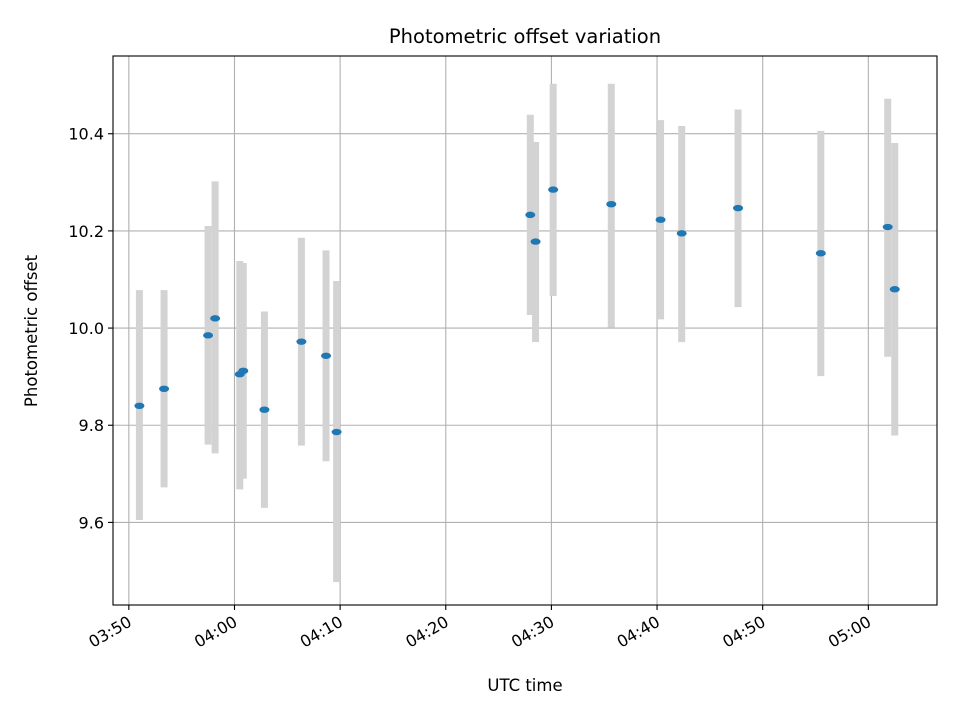 This screenshot has height=720, width=960. What do you see at coordinates (86, 231) in the screenshot?
I see `y-tick-label: 10.2` at bounding box center [86, 231].